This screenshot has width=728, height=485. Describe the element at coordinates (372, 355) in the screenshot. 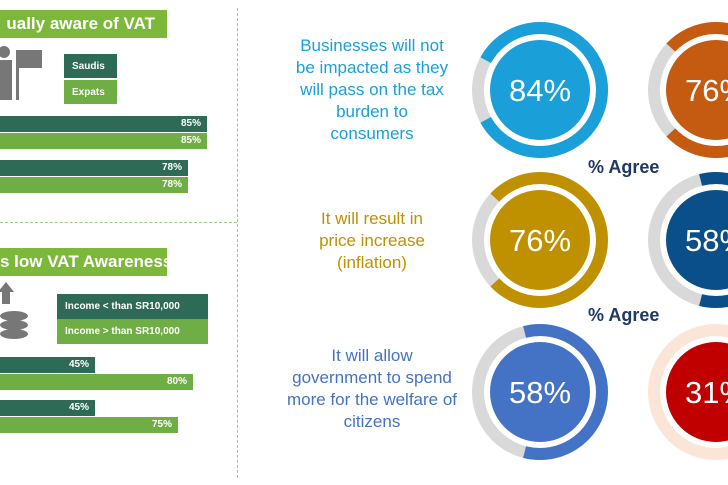

I see `statement-line: It will allow` at that location.